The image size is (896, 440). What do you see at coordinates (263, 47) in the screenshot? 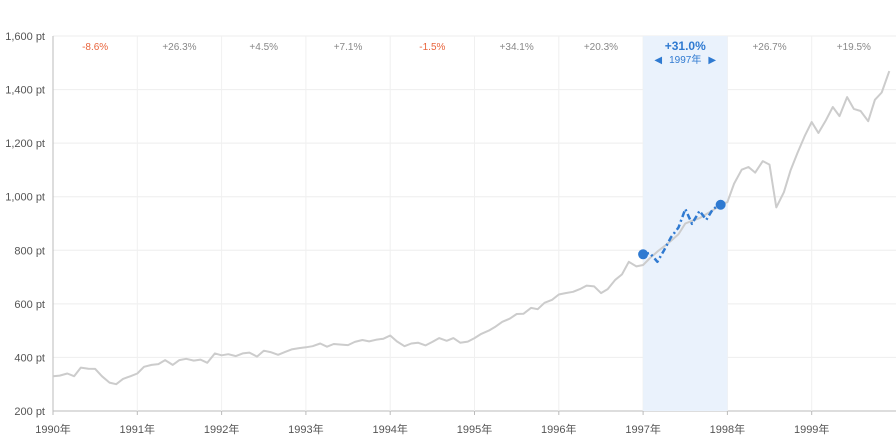
I see `annual-return-label: +4.5%` at bounding box center [263, 47].